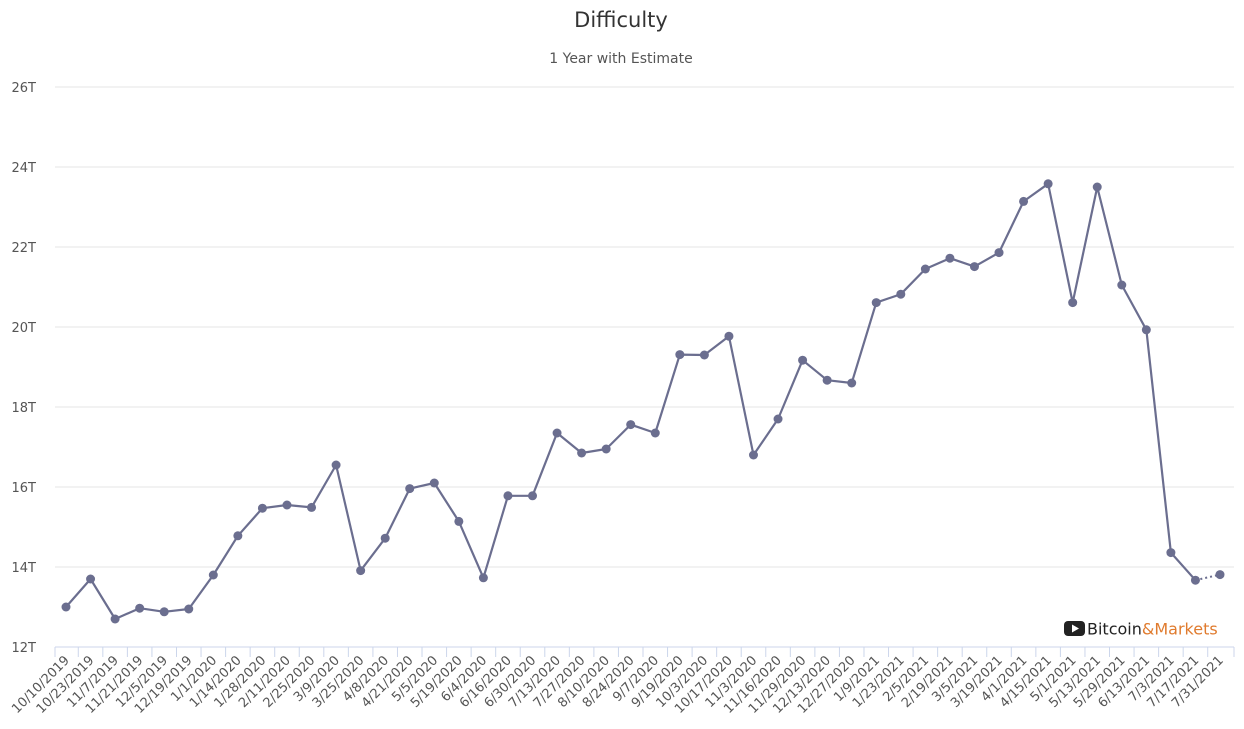  I want to click on youtube-play-icon, so click(1074, 628).